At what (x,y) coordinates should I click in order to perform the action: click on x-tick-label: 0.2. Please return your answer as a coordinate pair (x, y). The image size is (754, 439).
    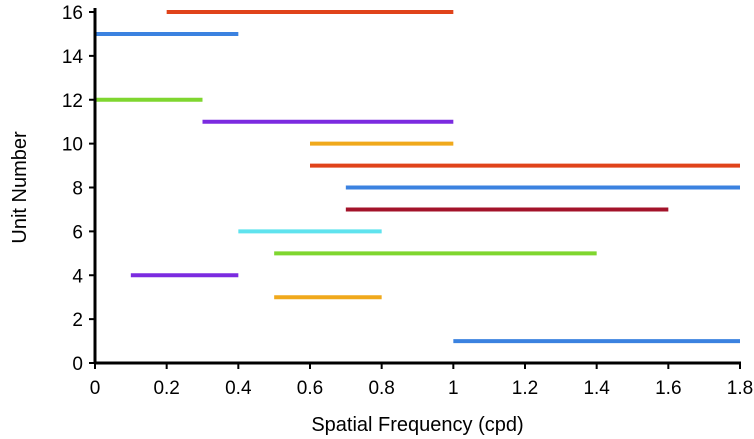
    Looking at the image, I should click on (166, 388).